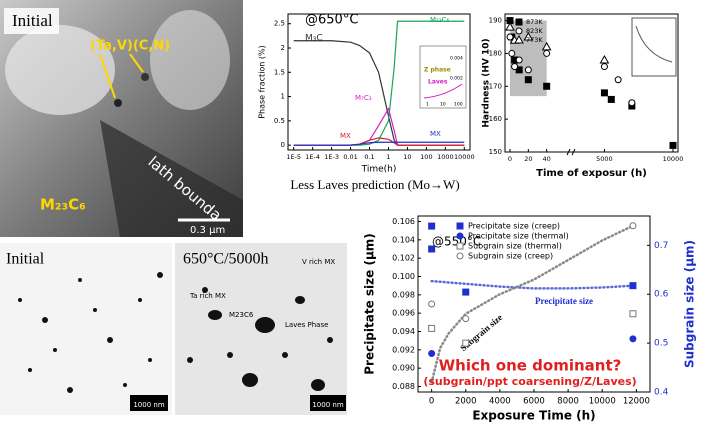  Describe the element at coordinates (533, 416) in the screenshot. I see `x-axis-label: Exposure Time (h)` at that location.